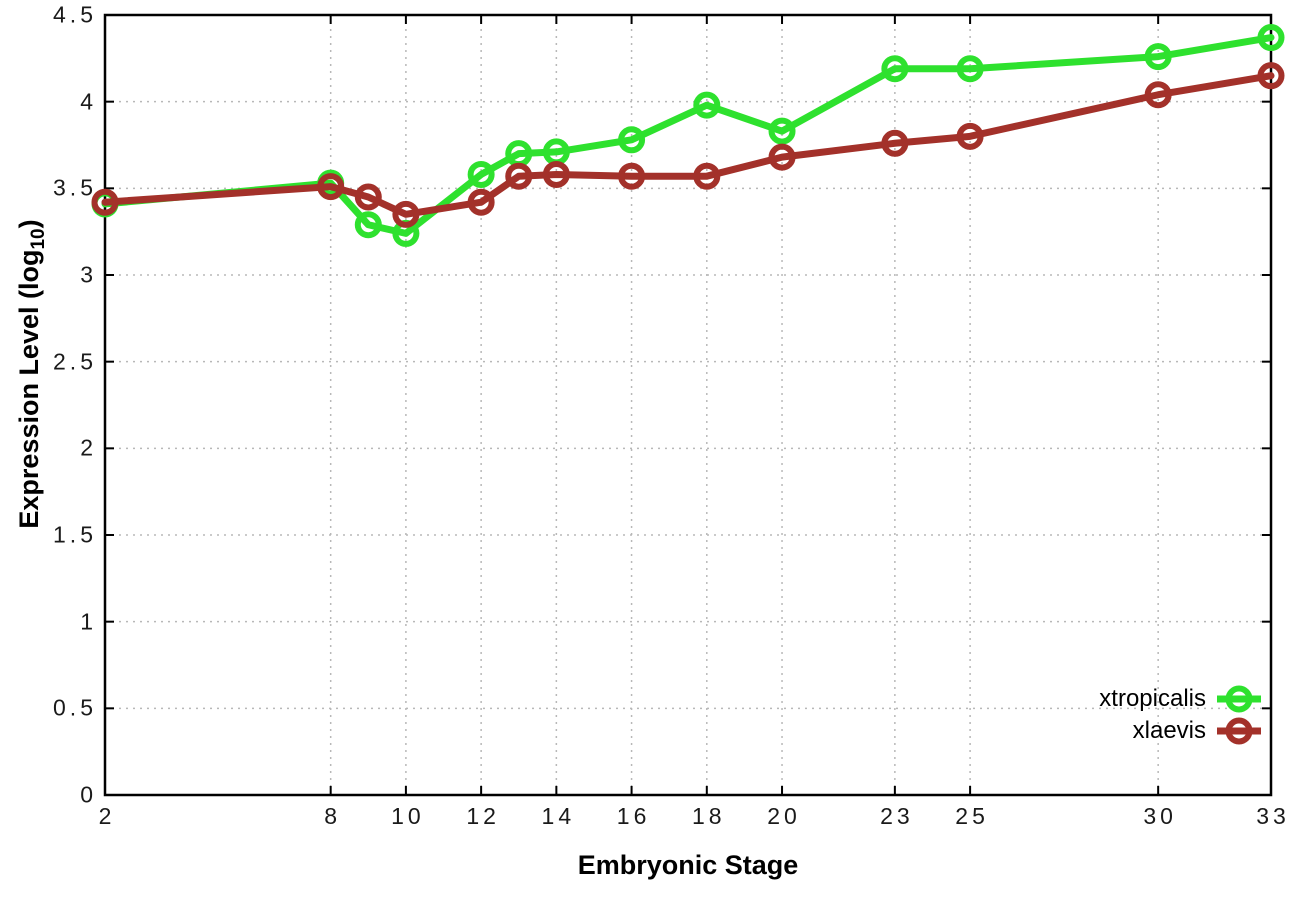 The image size is (1296, 907). I want to click on series-line-xlaevis, so click(688, 145).